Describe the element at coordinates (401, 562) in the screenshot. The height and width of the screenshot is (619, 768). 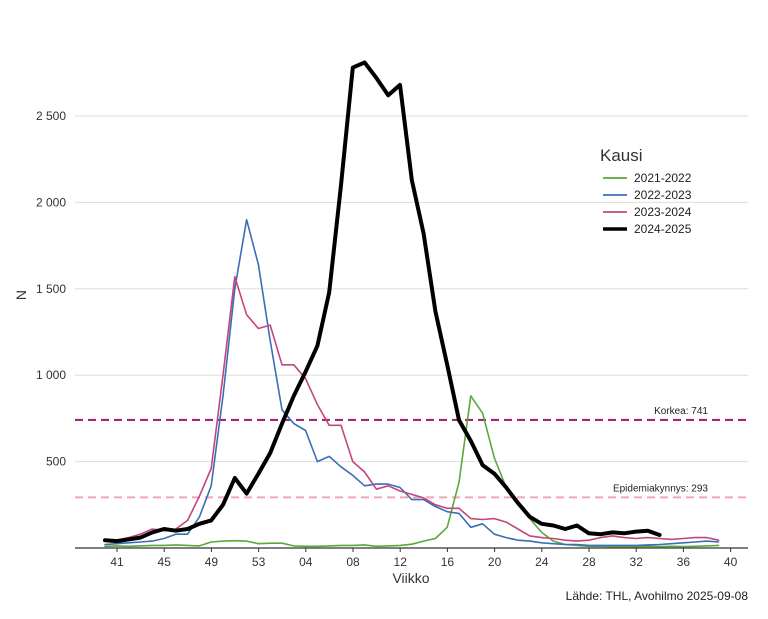
I see `x-tick-label: 12` at that location.